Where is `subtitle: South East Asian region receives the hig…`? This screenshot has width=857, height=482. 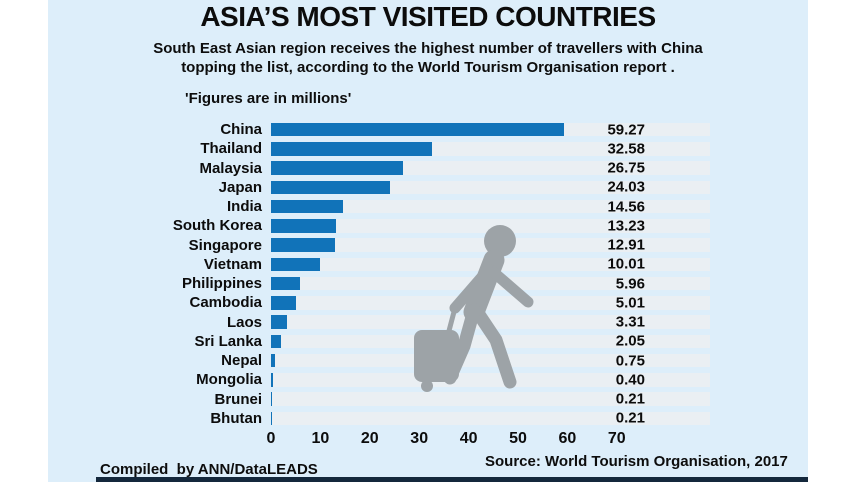 subtitle: South East Asian region receives the hig… is located at coordinates (428, 58).